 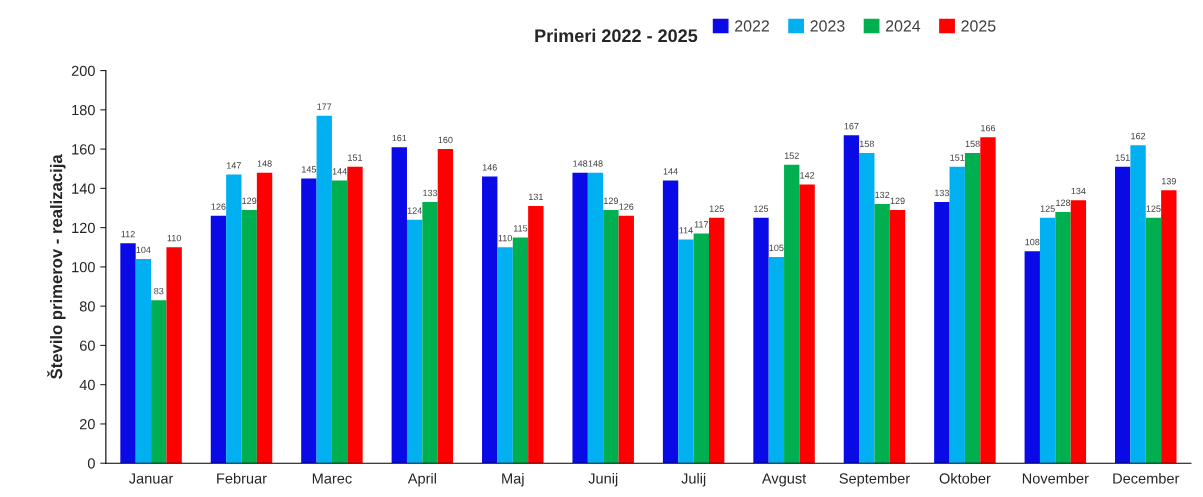 I want to click on data-label: 117, so click(x=701, y=224).